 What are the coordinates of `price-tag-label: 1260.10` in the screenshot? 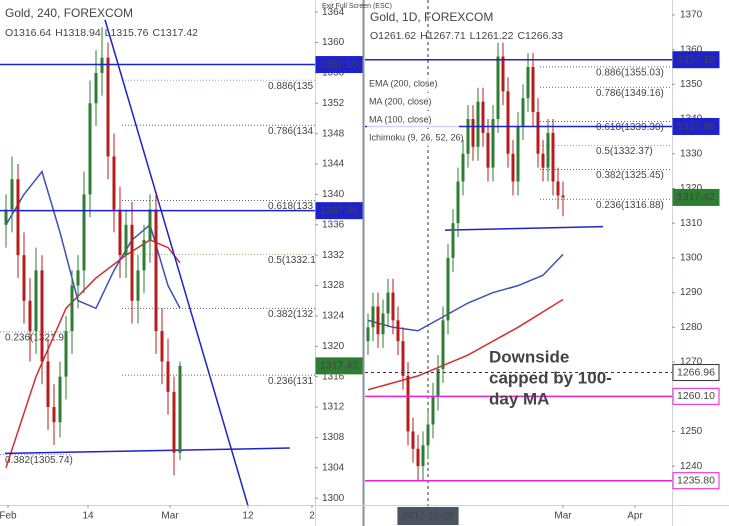 It's located at (696, 396).